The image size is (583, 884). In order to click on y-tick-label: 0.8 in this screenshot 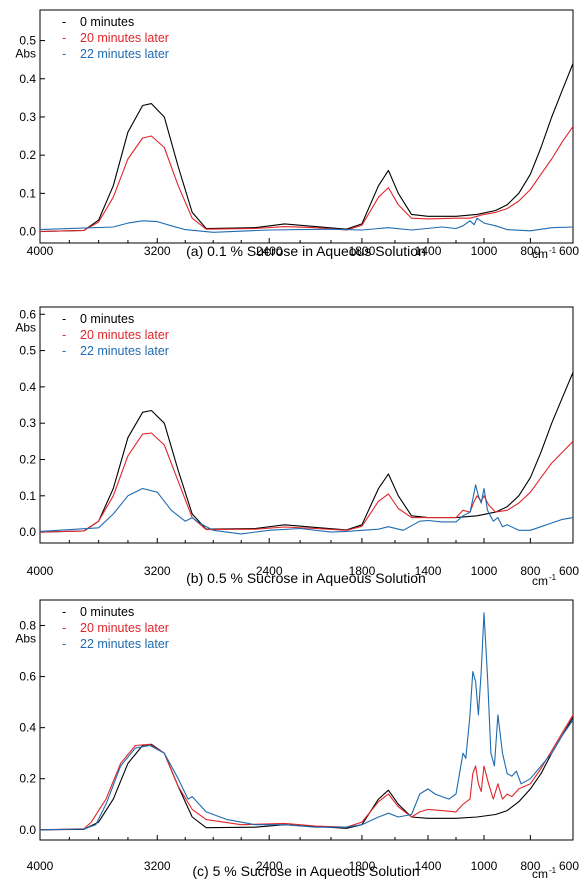, I will do `click(27, 626)`.